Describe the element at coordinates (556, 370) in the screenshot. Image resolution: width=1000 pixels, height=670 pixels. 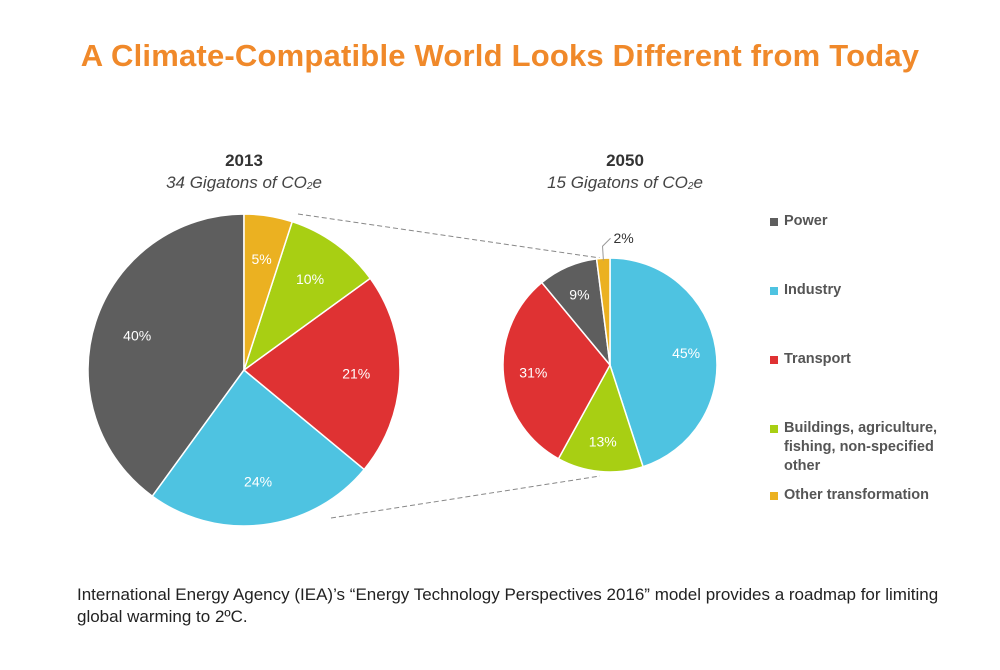
I see `pie-2050-slice-transport` at that location.